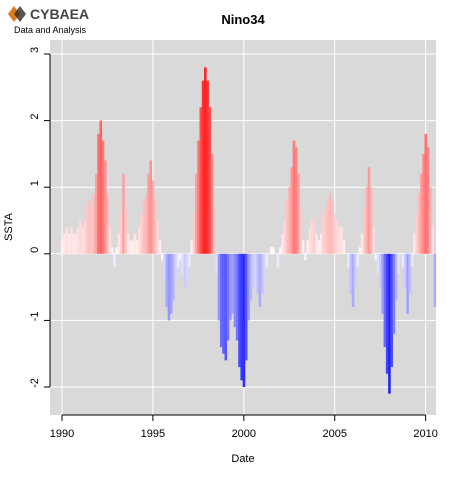  I want to click on chart-title: Nino34, so click(243, 19).